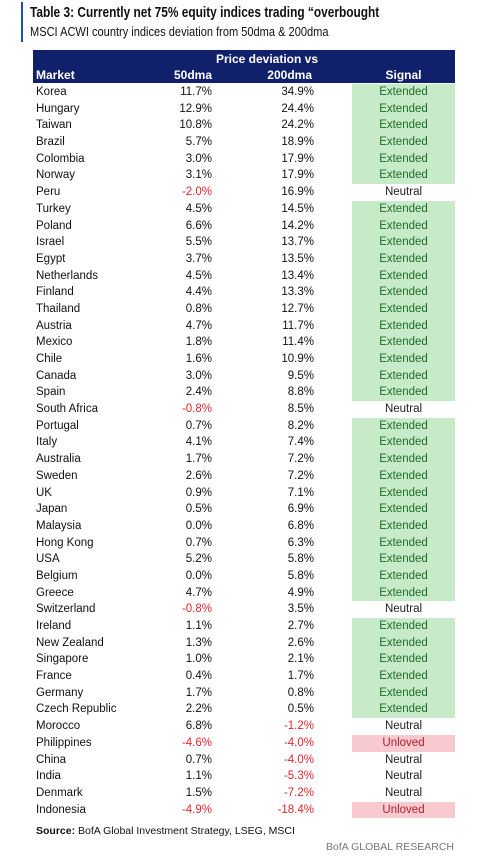 This screenshot has width=487, height=858. Describe the element at coordinates (56, 375) in the screenshot. I see `market-cell: Canada` at that location.